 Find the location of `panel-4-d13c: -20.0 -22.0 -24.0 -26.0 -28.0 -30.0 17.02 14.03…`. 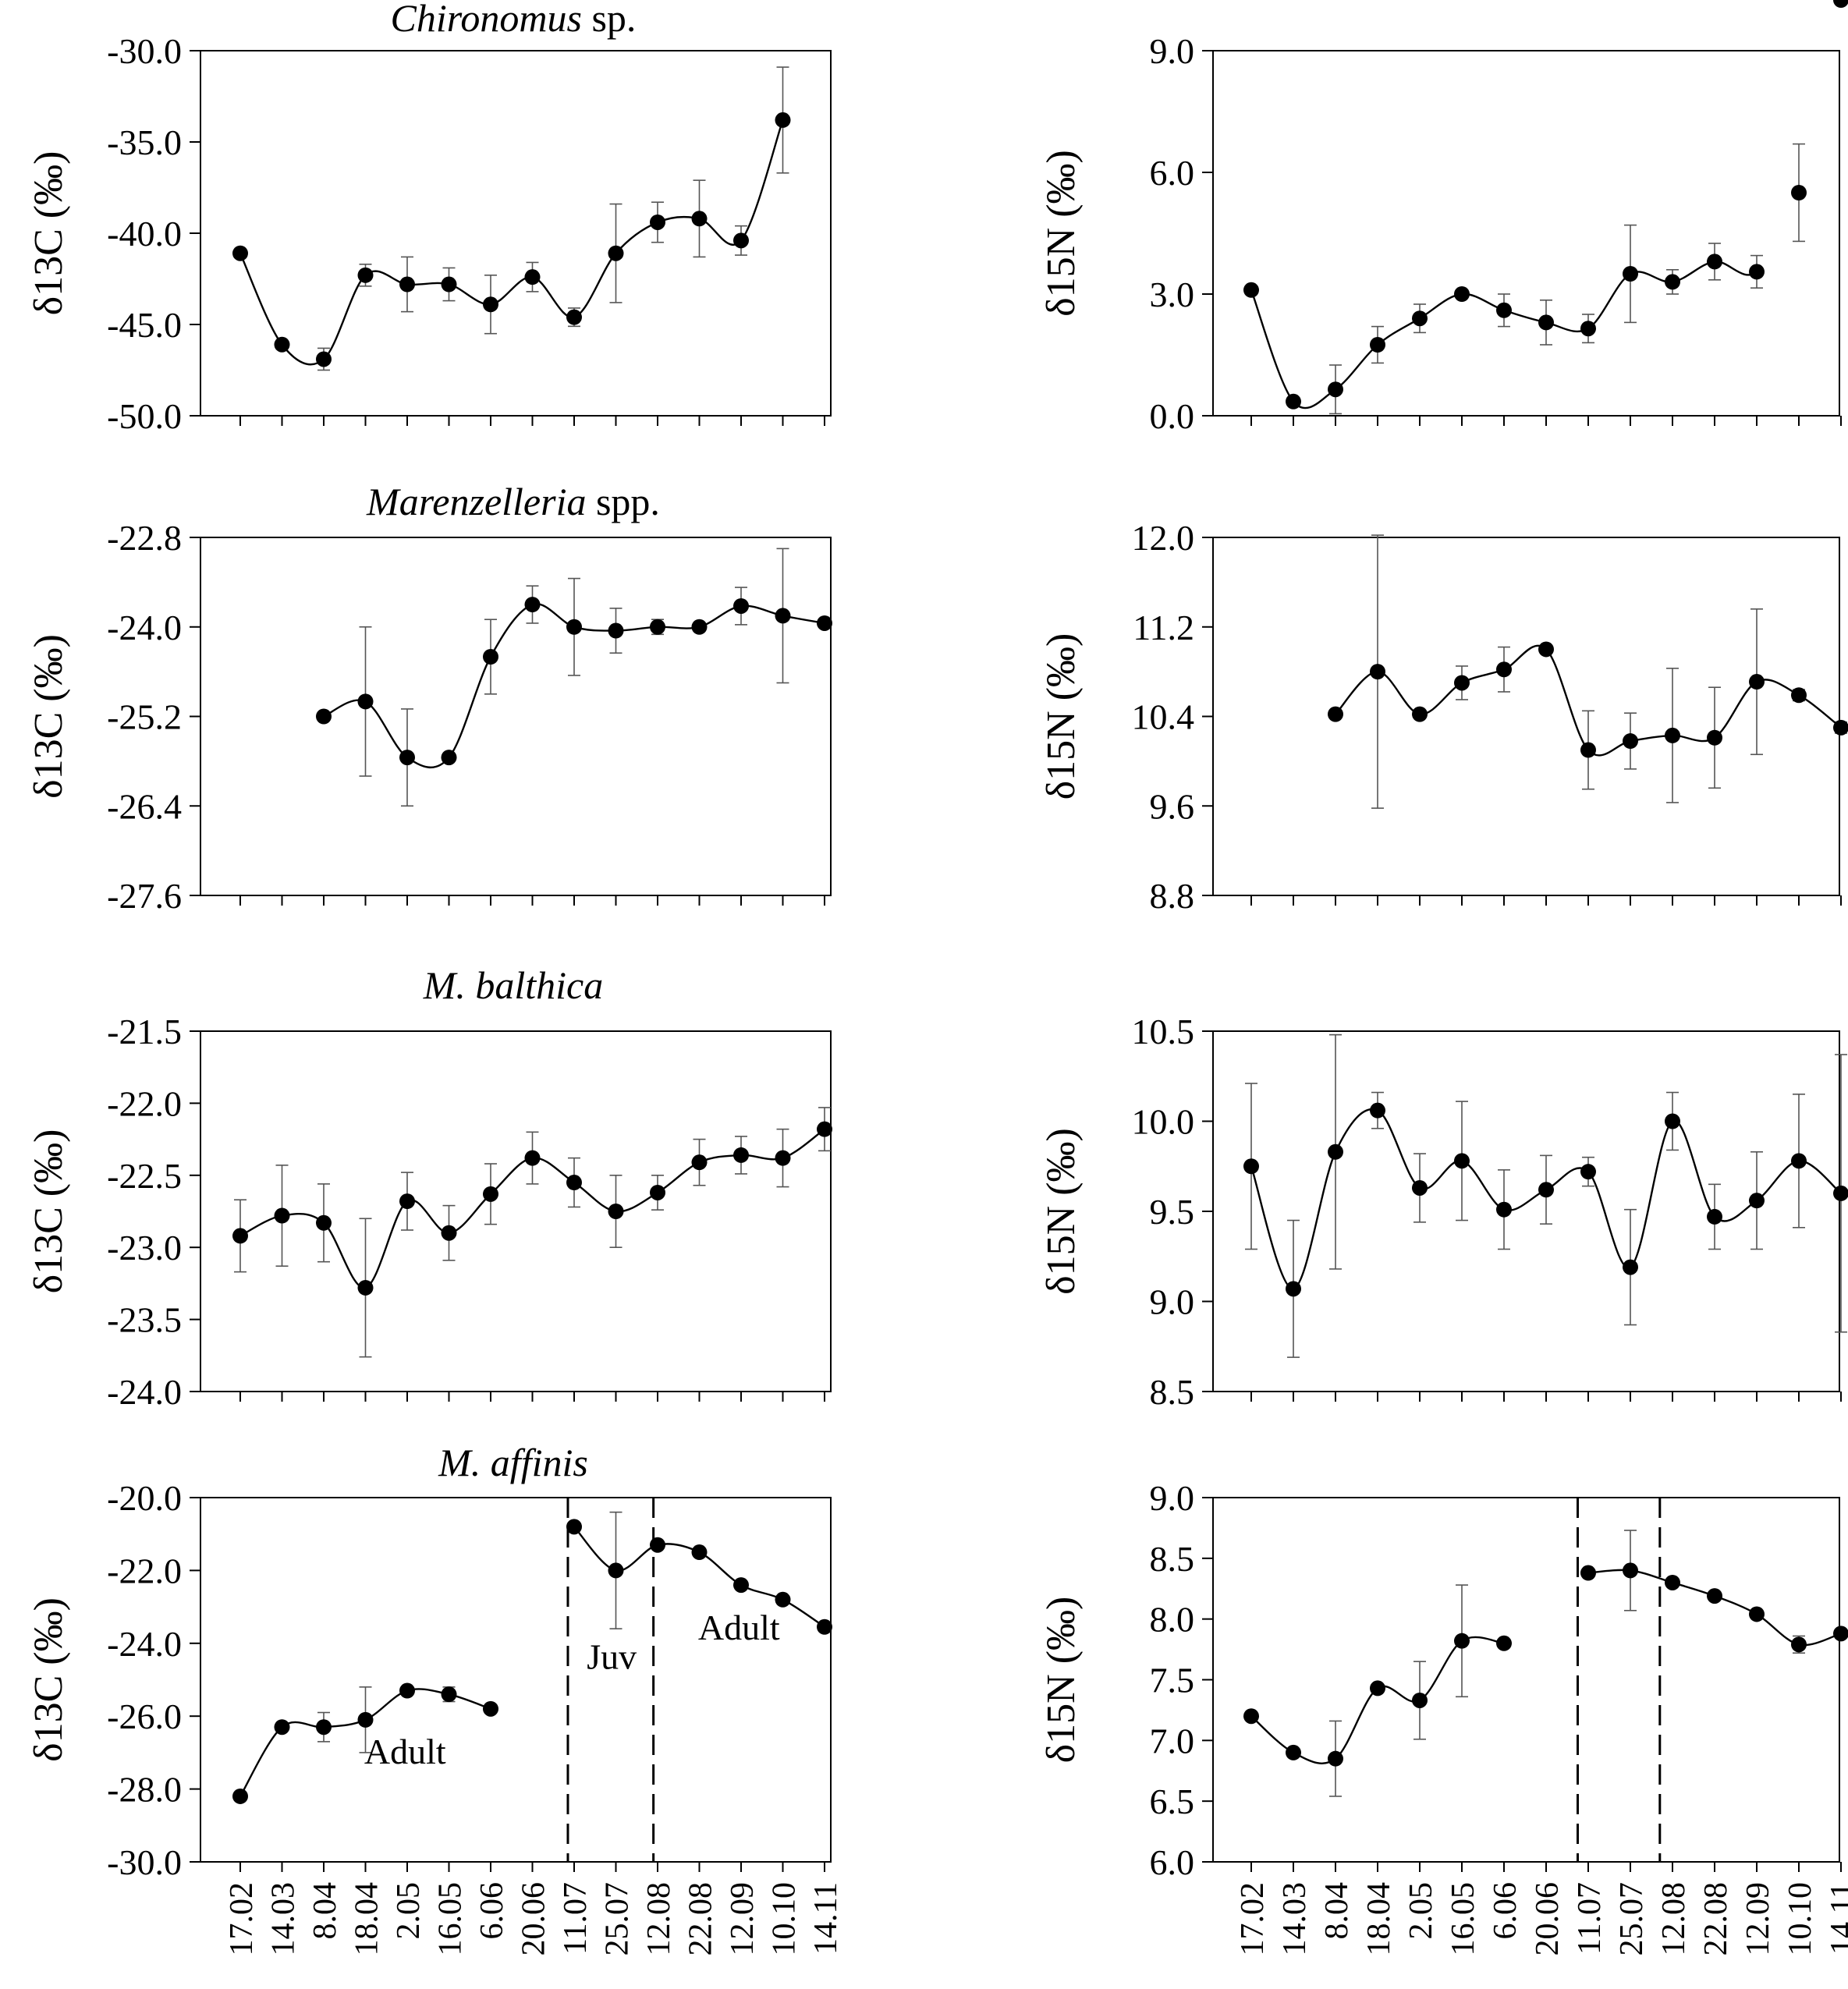

panel-4-d13c: -20.0 -22.0 -24.0 -26.0 -28.0 -30.0 17.02 14.03… is located at coordinates (435, 1698).